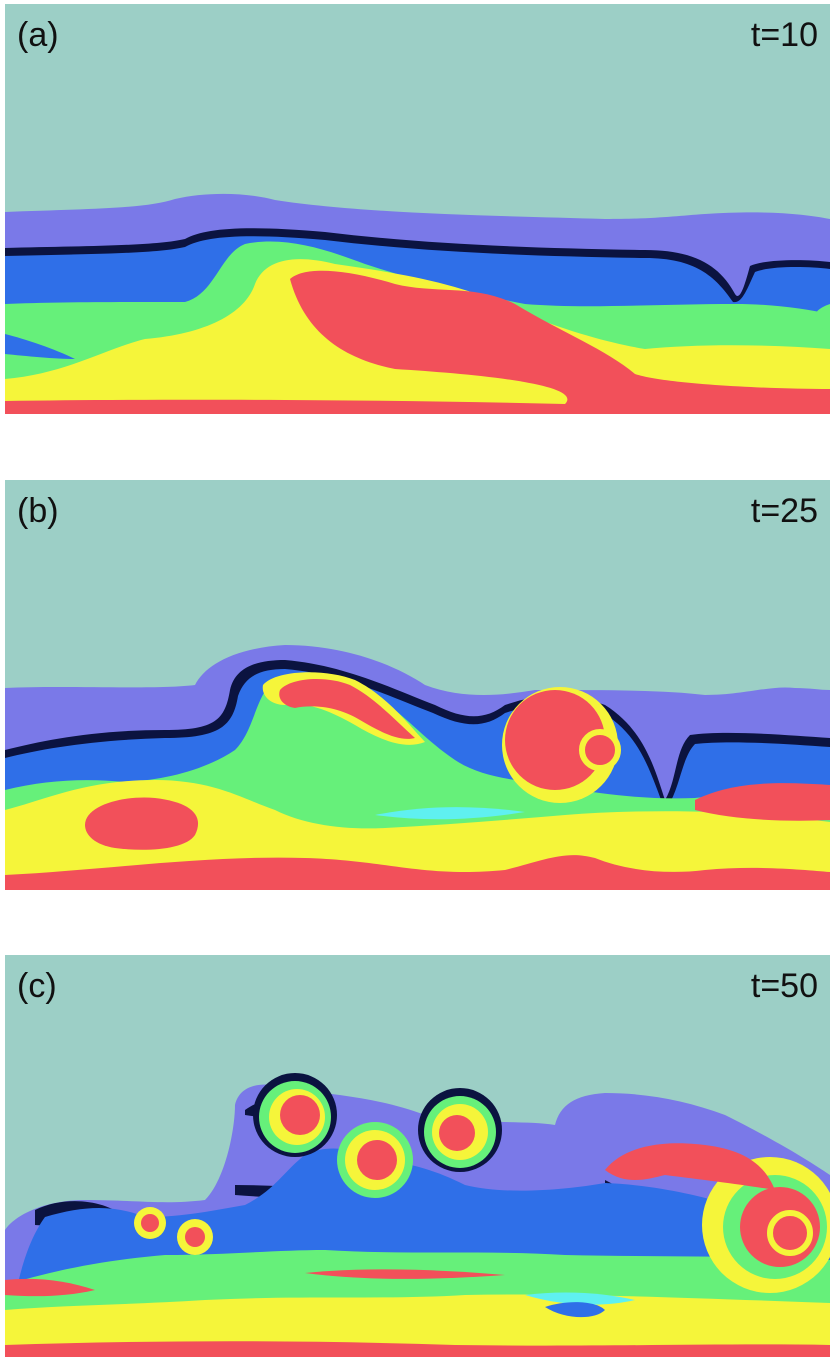 This screenshot has height=1357, width=835. What do you see at coordinates (150, 1223) in the screenshot?
I see `small-vortex-1-core` at bounding box center [150, 1223].